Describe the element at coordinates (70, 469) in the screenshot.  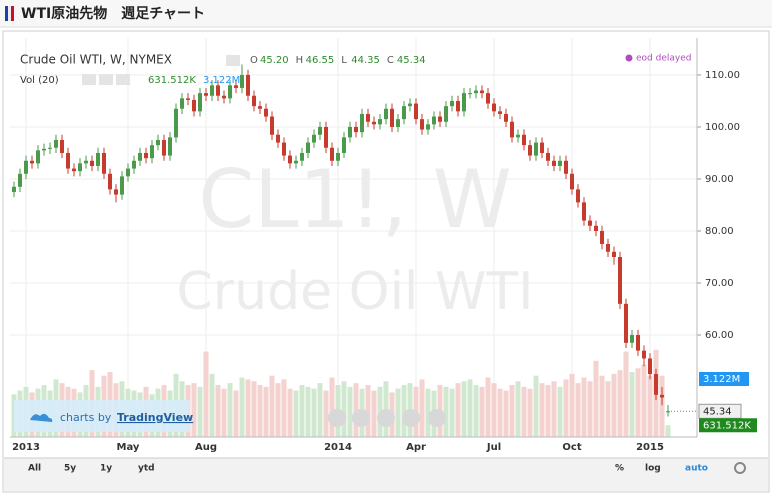
I see `range-button: 5y` at that location.